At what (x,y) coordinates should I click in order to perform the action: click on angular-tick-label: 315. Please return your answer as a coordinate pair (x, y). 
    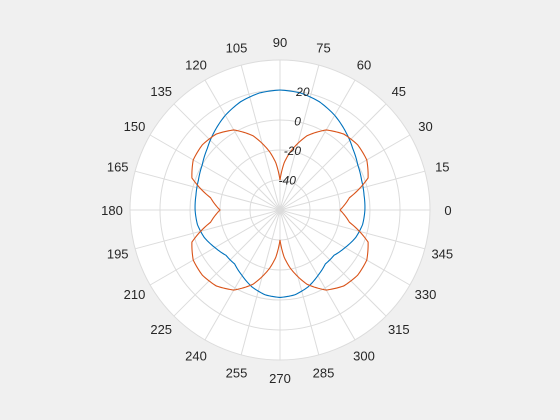
    Looking at the image, I should click on (399, 329).